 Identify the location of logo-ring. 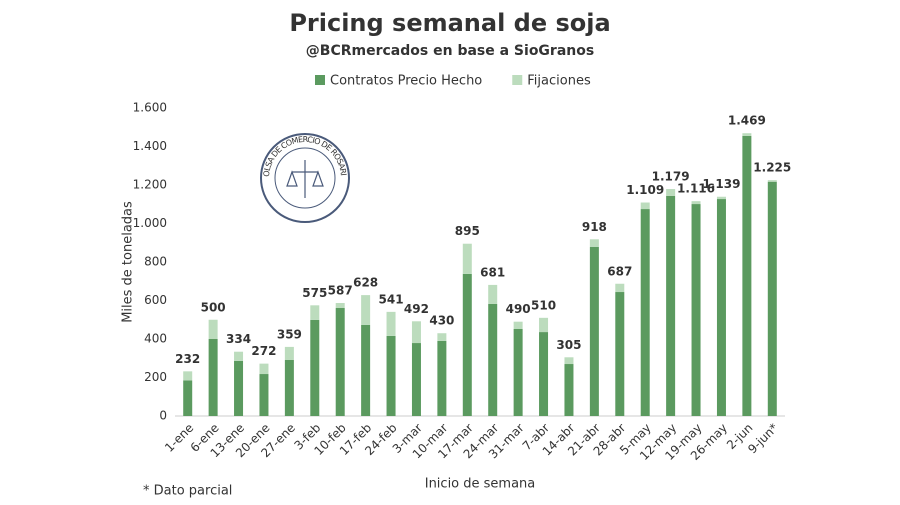
(305, 178).